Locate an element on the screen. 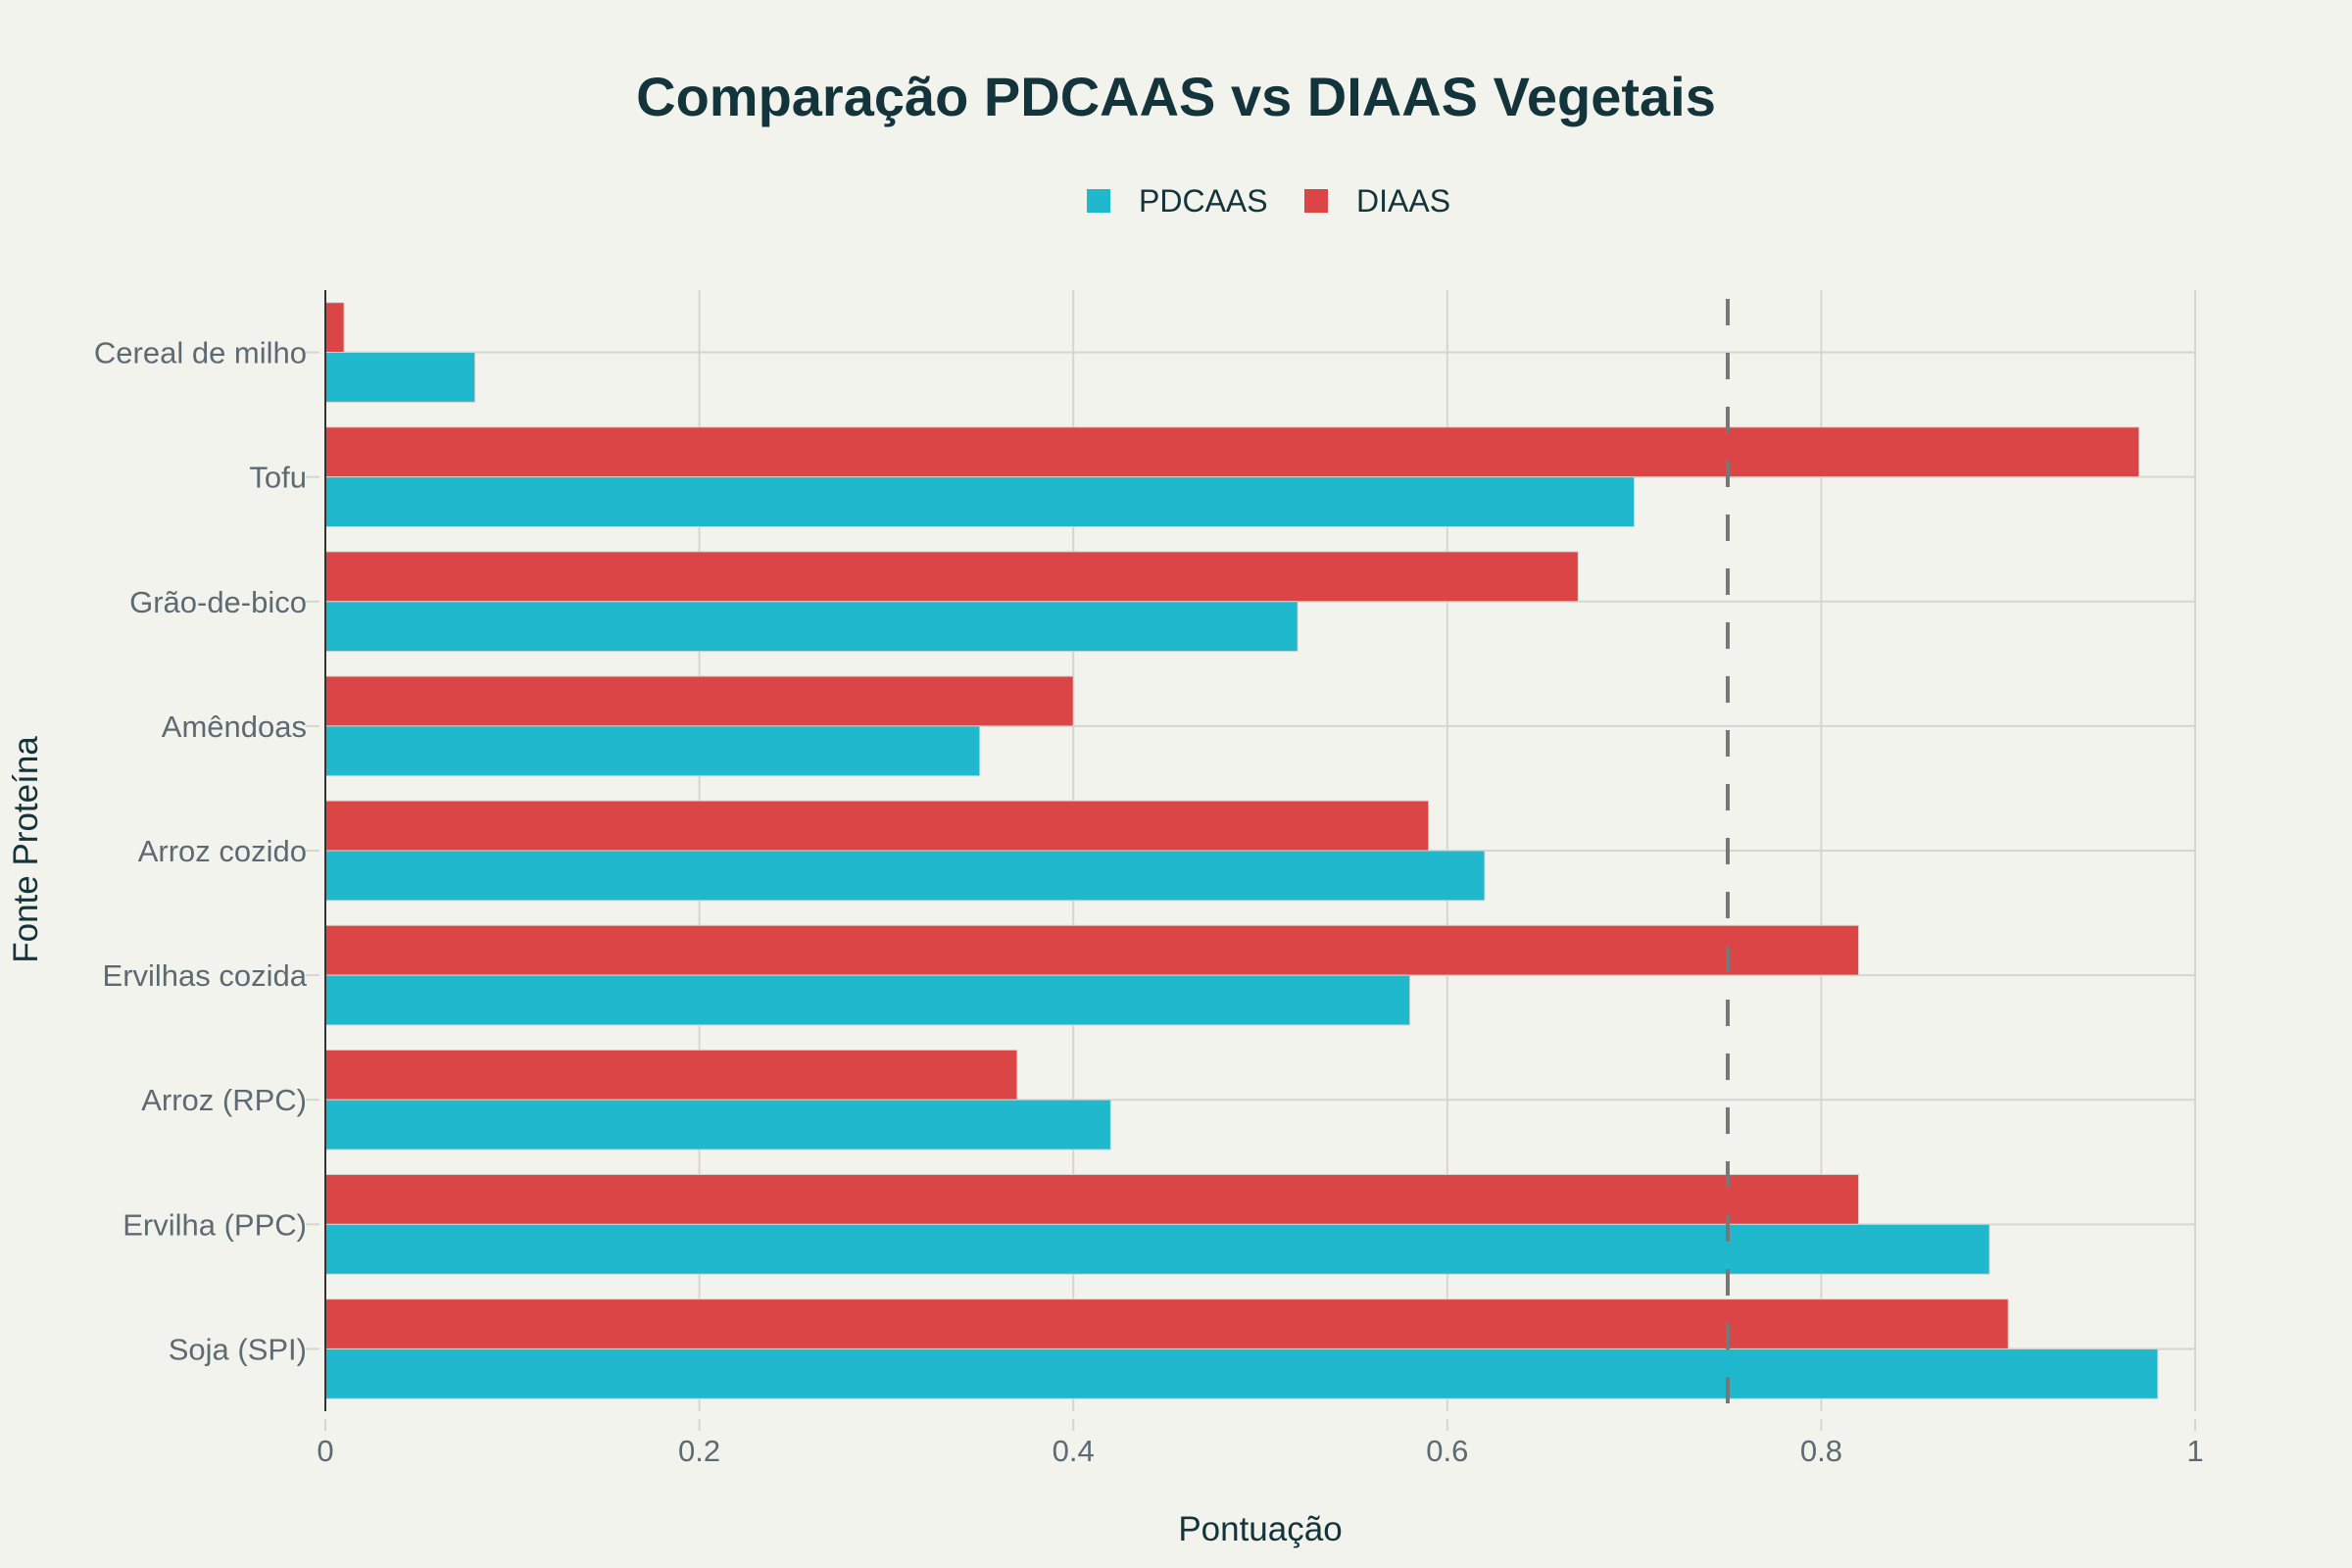 The width and height of the screenshot is (2352, 1568). x-tick-label: 0.4 is located at coordinates (1074, 1451).